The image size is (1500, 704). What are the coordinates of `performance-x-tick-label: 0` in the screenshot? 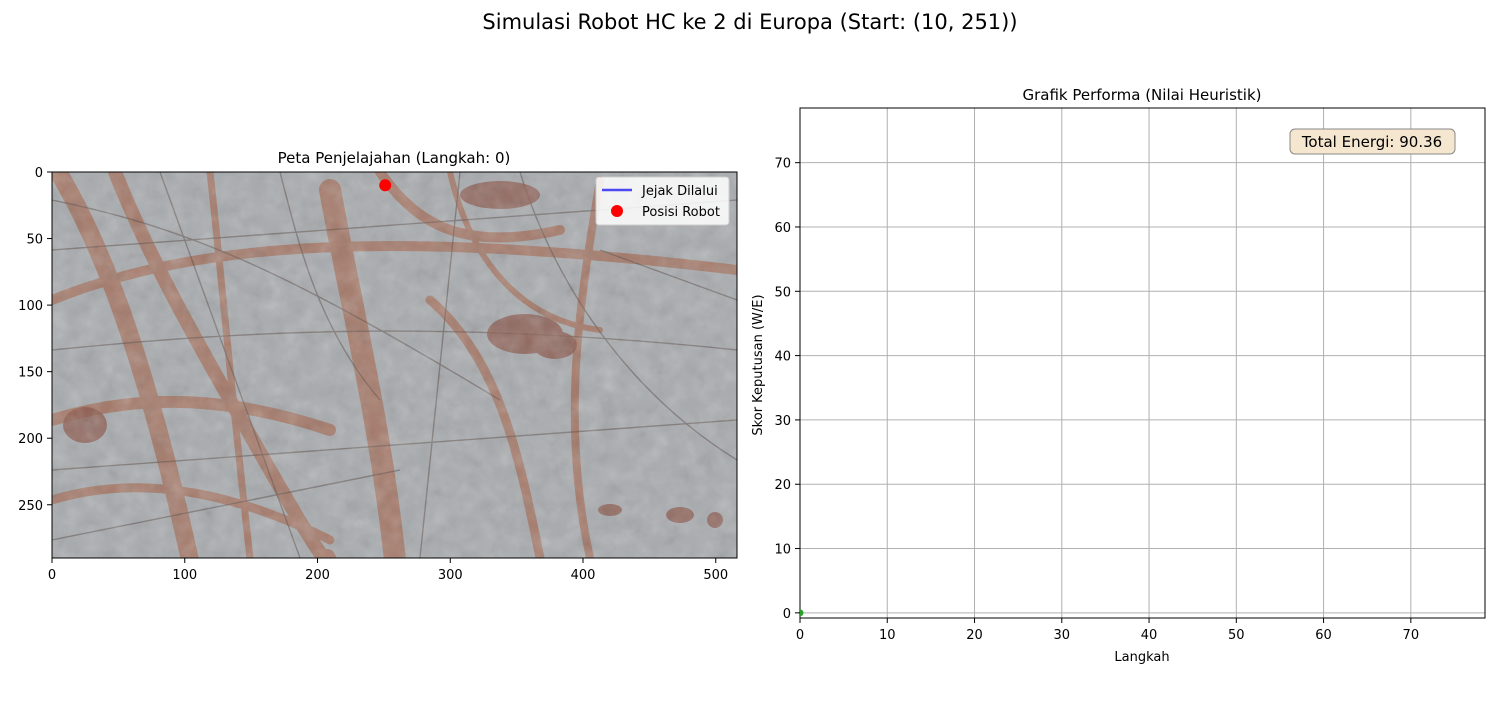 It's located at (800, 635).